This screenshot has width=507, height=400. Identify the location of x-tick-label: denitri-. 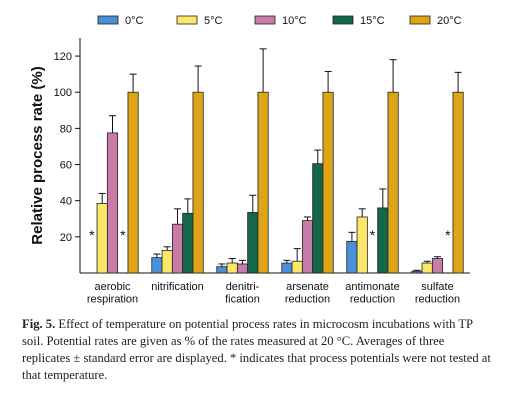
(243, 287).